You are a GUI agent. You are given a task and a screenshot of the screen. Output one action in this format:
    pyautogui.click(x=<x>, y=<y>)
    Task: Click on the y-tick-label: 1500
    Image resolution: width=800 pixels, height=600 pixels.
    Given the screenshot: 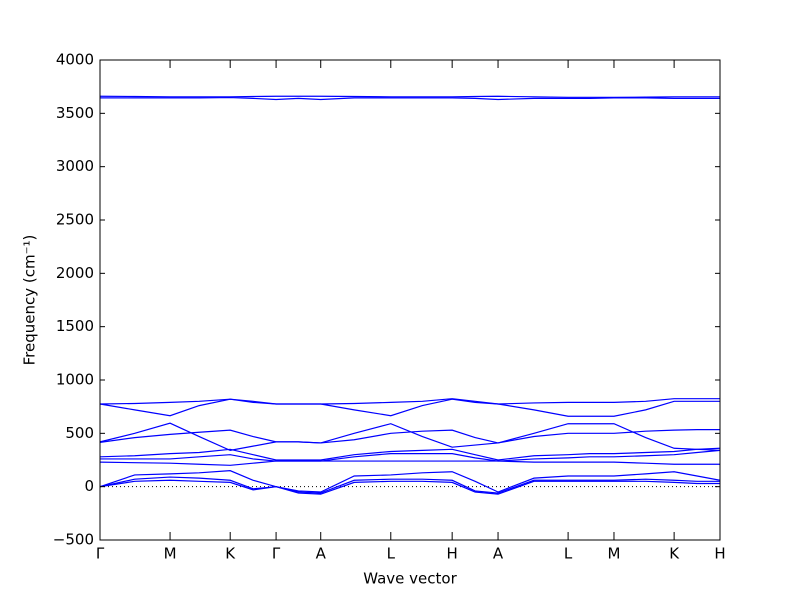 What is the action you would take?
    pyautogui.click(x=75, y=326)
    